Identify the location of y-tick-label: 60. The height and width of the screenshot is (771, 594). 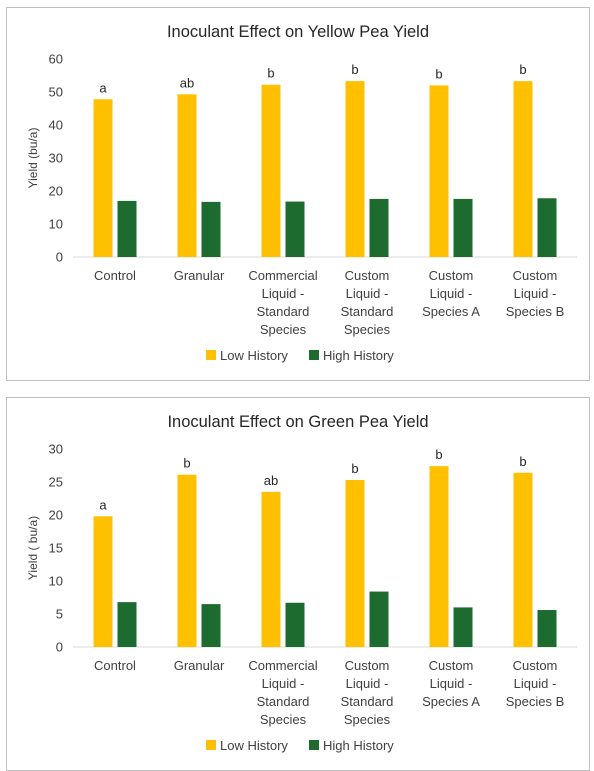
(56, 59).